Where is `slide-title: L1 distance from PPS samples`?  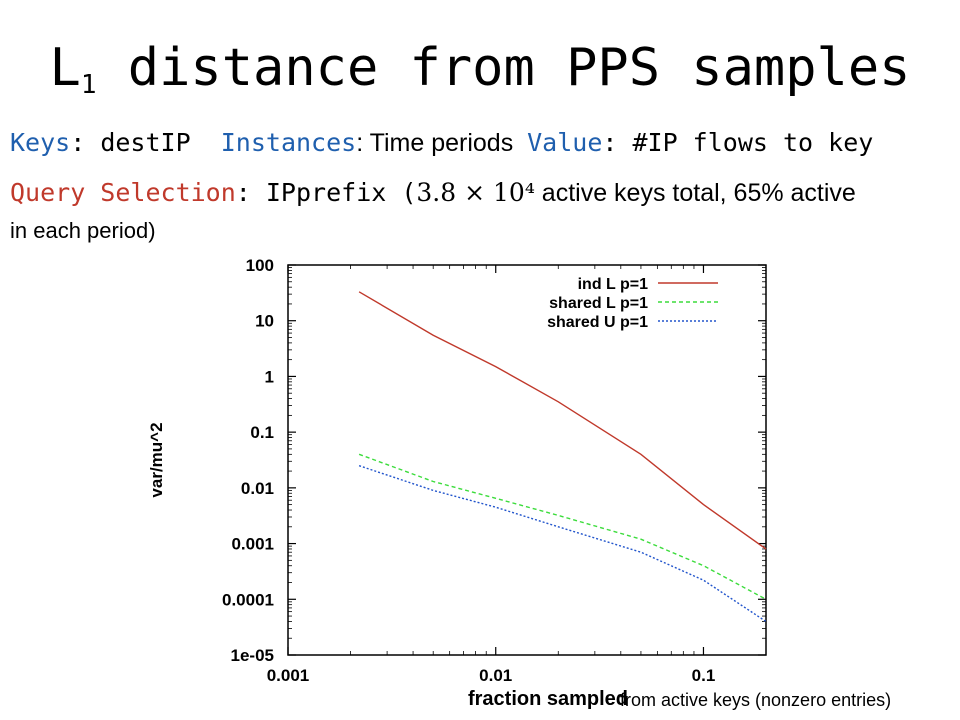
slide-title: L1 distance from PPS samples is located at coordinates (480, 69).